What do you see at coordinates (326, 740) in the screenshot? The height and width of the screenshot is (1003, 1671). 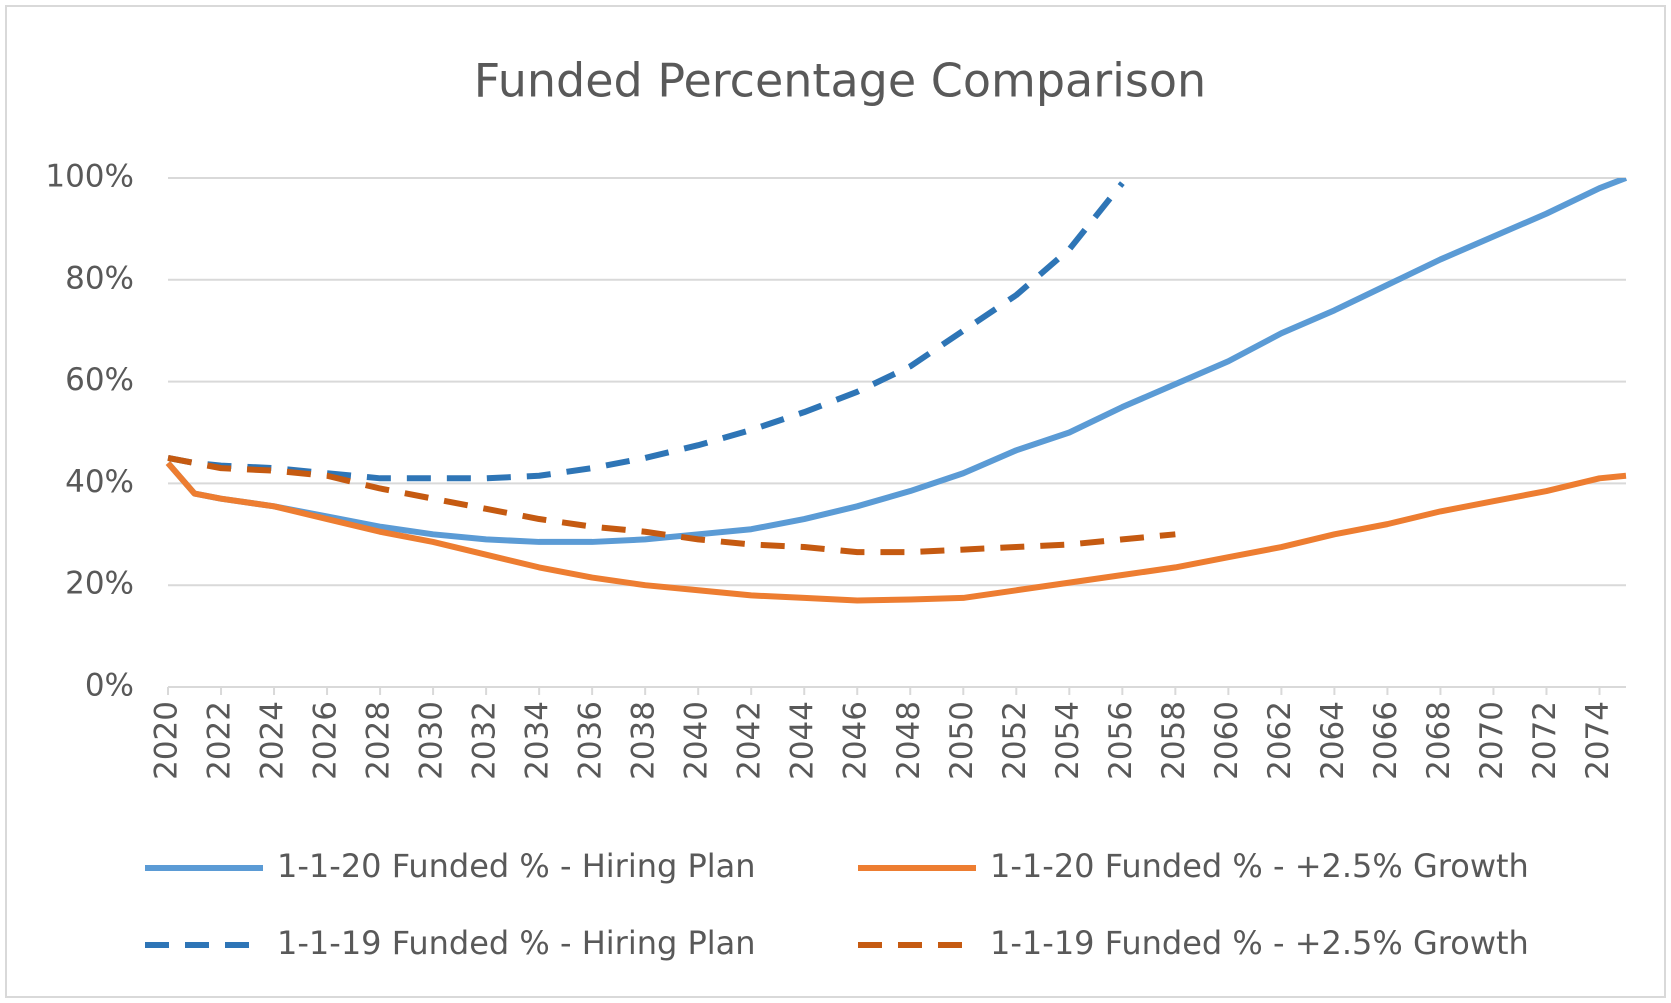 I see `x-tick-label: 2026` at bounding box center [326, 740].